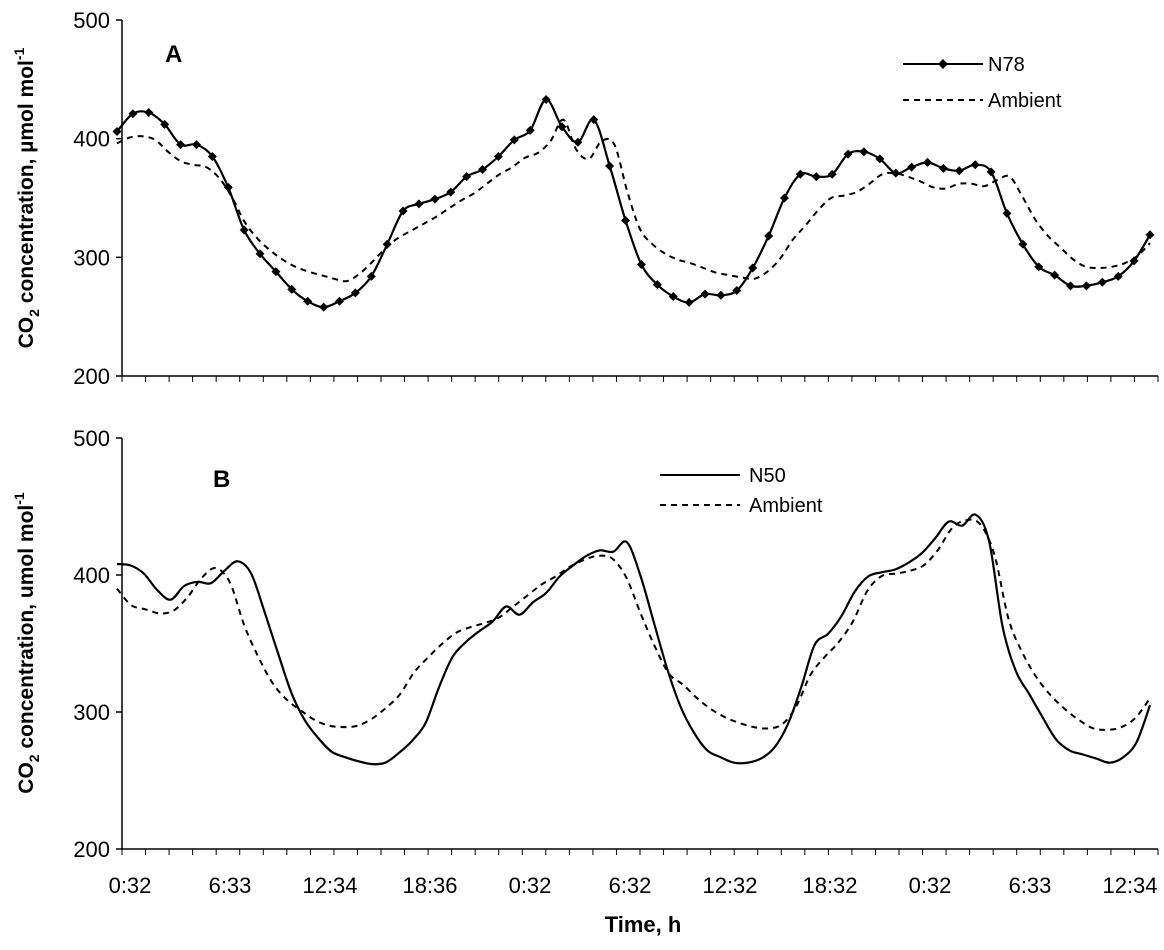 This screenshot has height=950, width=1164. I want to click on x-tick-label: 18:36, so click(429, 885).